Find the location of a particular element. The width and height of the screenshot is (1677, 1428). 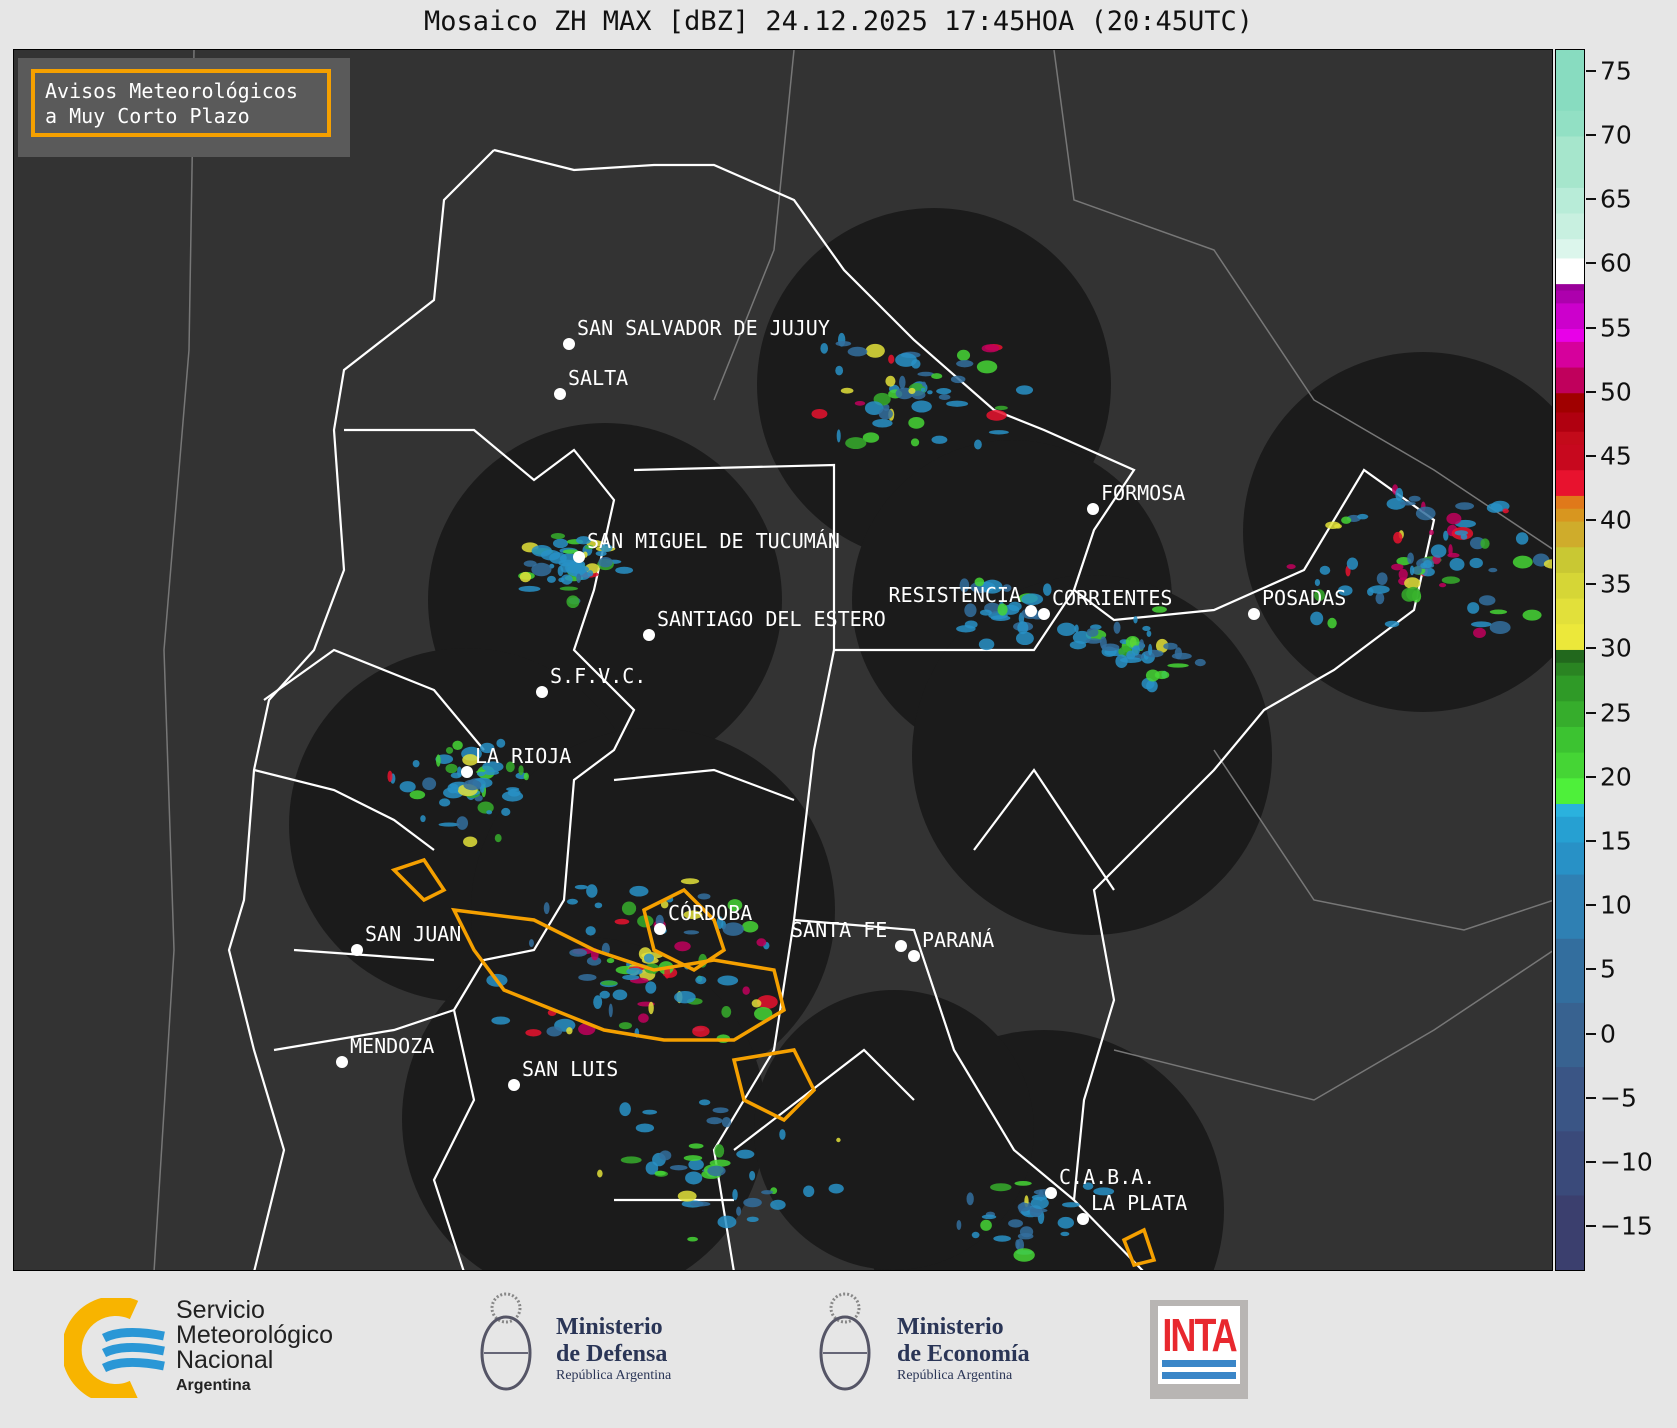

city-label: RESISTENCIA is located at coordinates (954, 595).